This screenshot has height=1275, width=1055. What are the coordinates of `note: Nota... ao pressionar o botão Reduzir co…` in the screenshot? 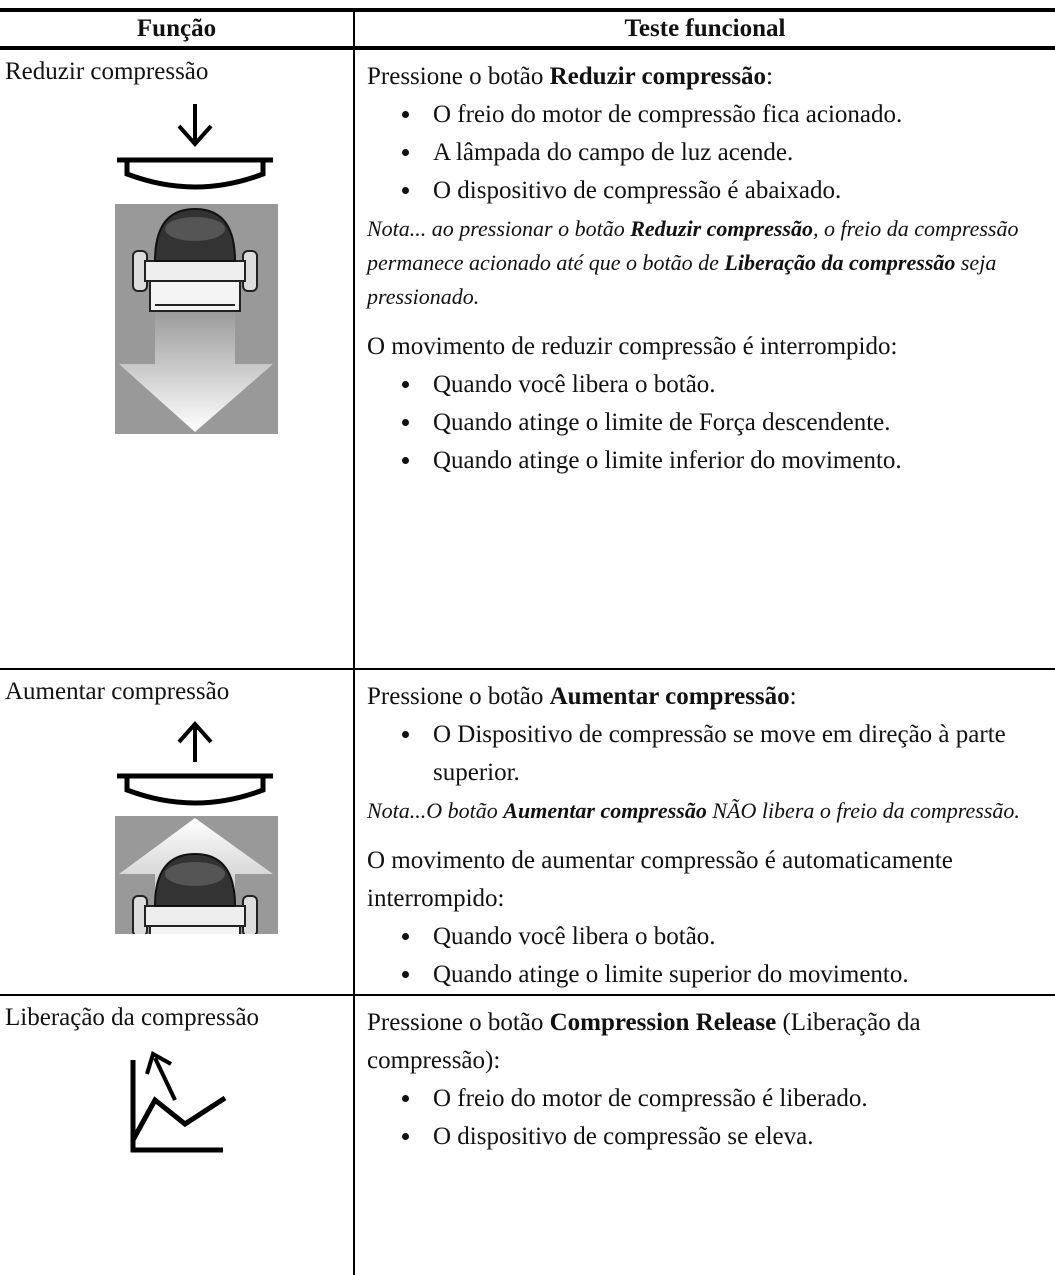 It's located at (711, 263).